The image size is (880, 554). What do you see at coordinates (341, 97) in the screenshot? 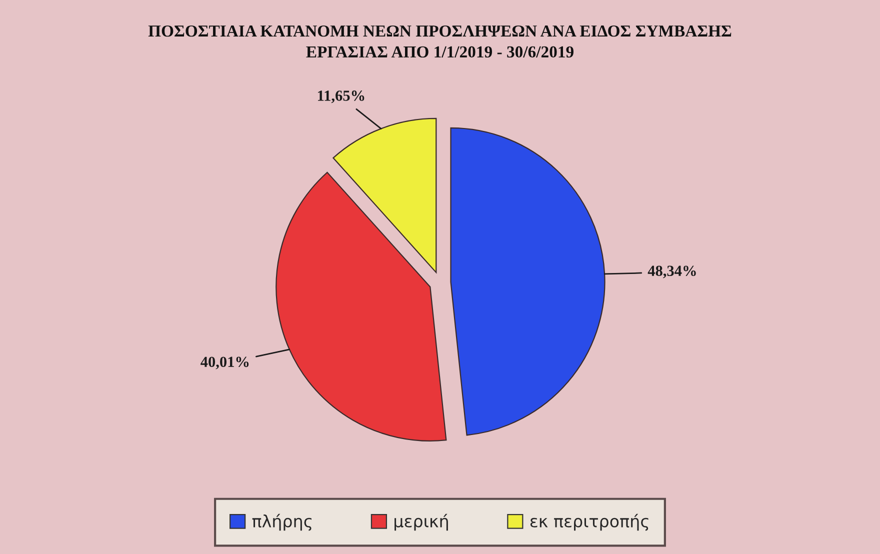
I see `data-label: 11,65%` at bounding box center [341, 97].